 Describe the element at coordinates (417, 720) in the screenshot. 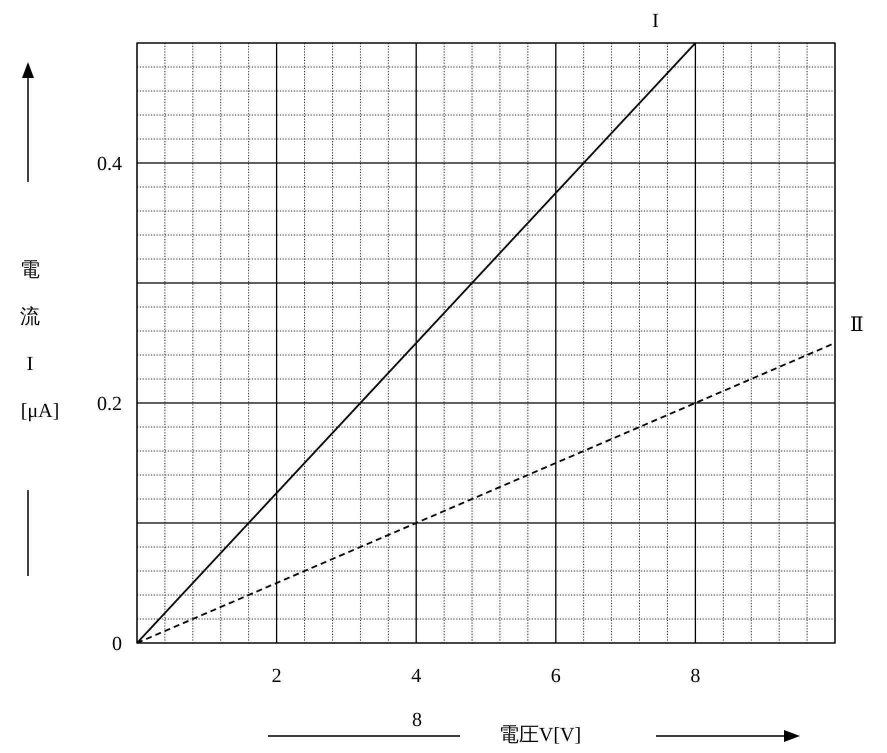

I see `text: 8` at that location.